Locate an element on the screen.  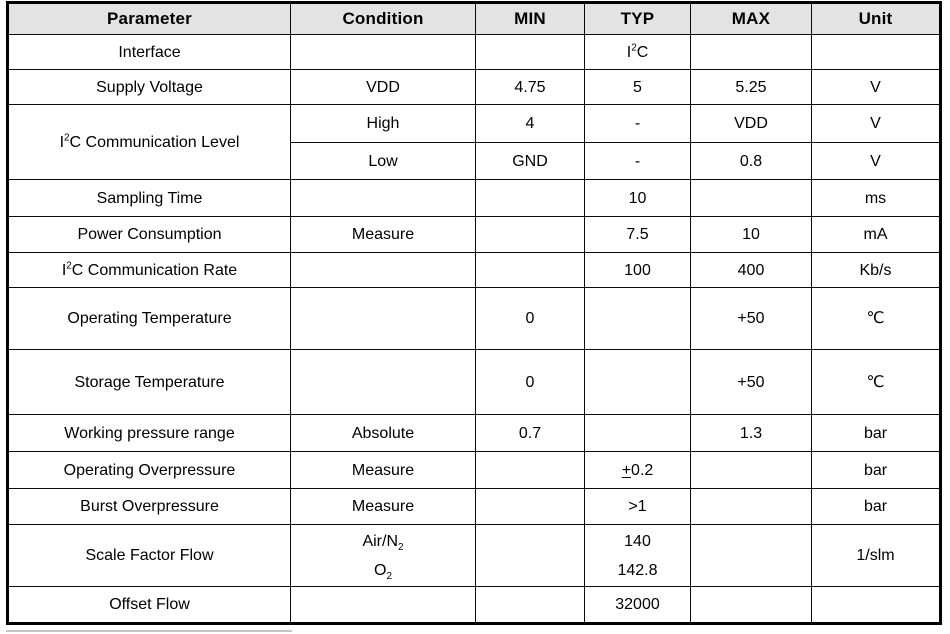
i2c-communication-rate-max-cell: 400 is located at coordinates (751, 270).